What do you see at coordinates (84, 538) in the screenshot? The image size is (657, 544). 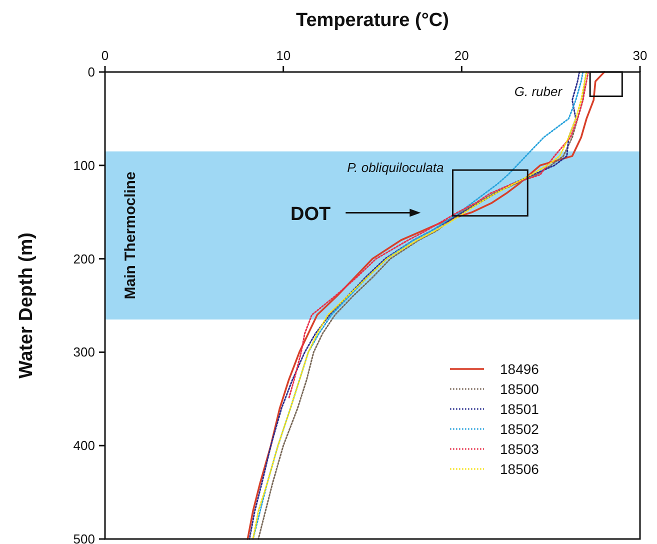 I see `y-tick-label: 500` at bounding box center [84, 538].